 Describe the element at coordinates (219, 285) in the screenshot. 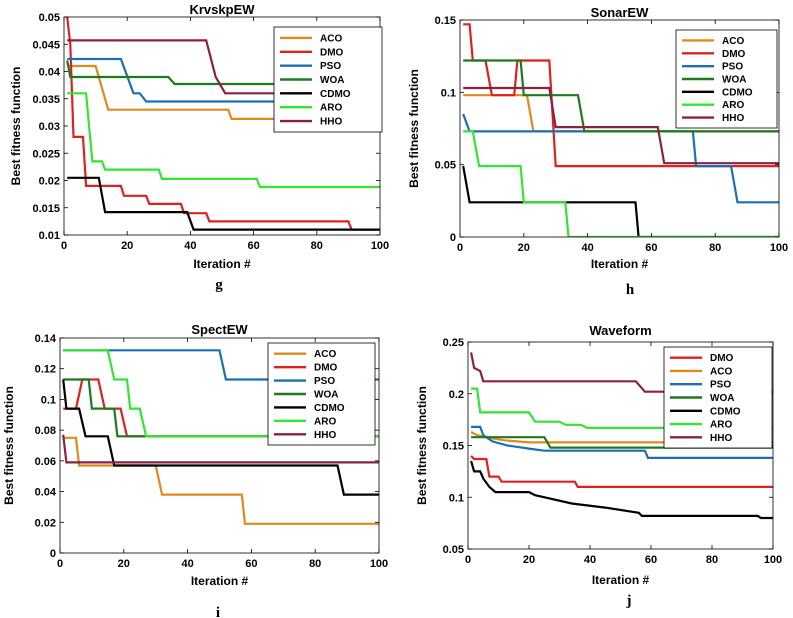

I see `panel-letter: g` at that location.